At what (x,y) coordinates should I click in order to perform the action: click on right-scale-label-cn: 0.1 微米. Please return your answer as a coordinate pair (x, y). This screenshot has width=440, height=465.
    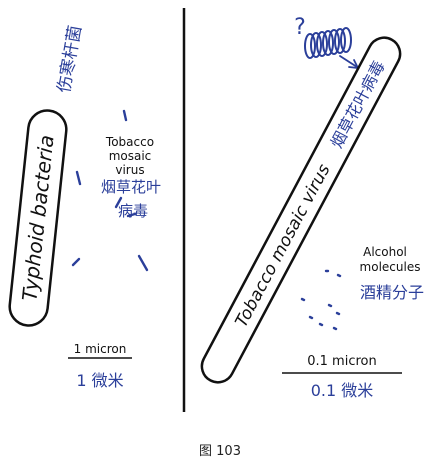
    Looking at the image, I should click on (342, 390).